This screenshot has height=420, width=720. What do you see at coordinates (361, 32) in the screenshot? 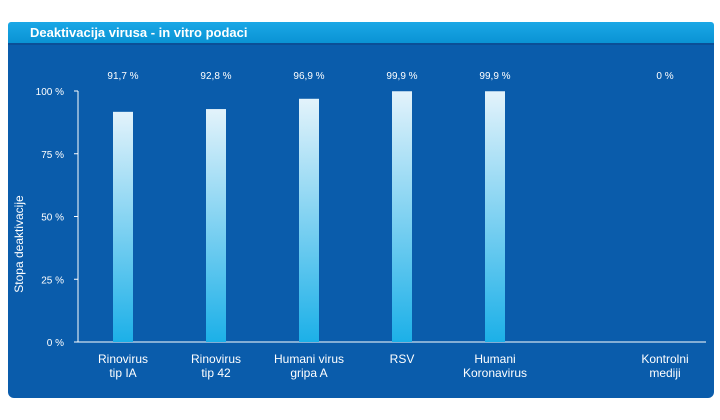
I see `chart-header: Deaktivacija virusa - in vitro podaci` at bounding box center [361, 32].